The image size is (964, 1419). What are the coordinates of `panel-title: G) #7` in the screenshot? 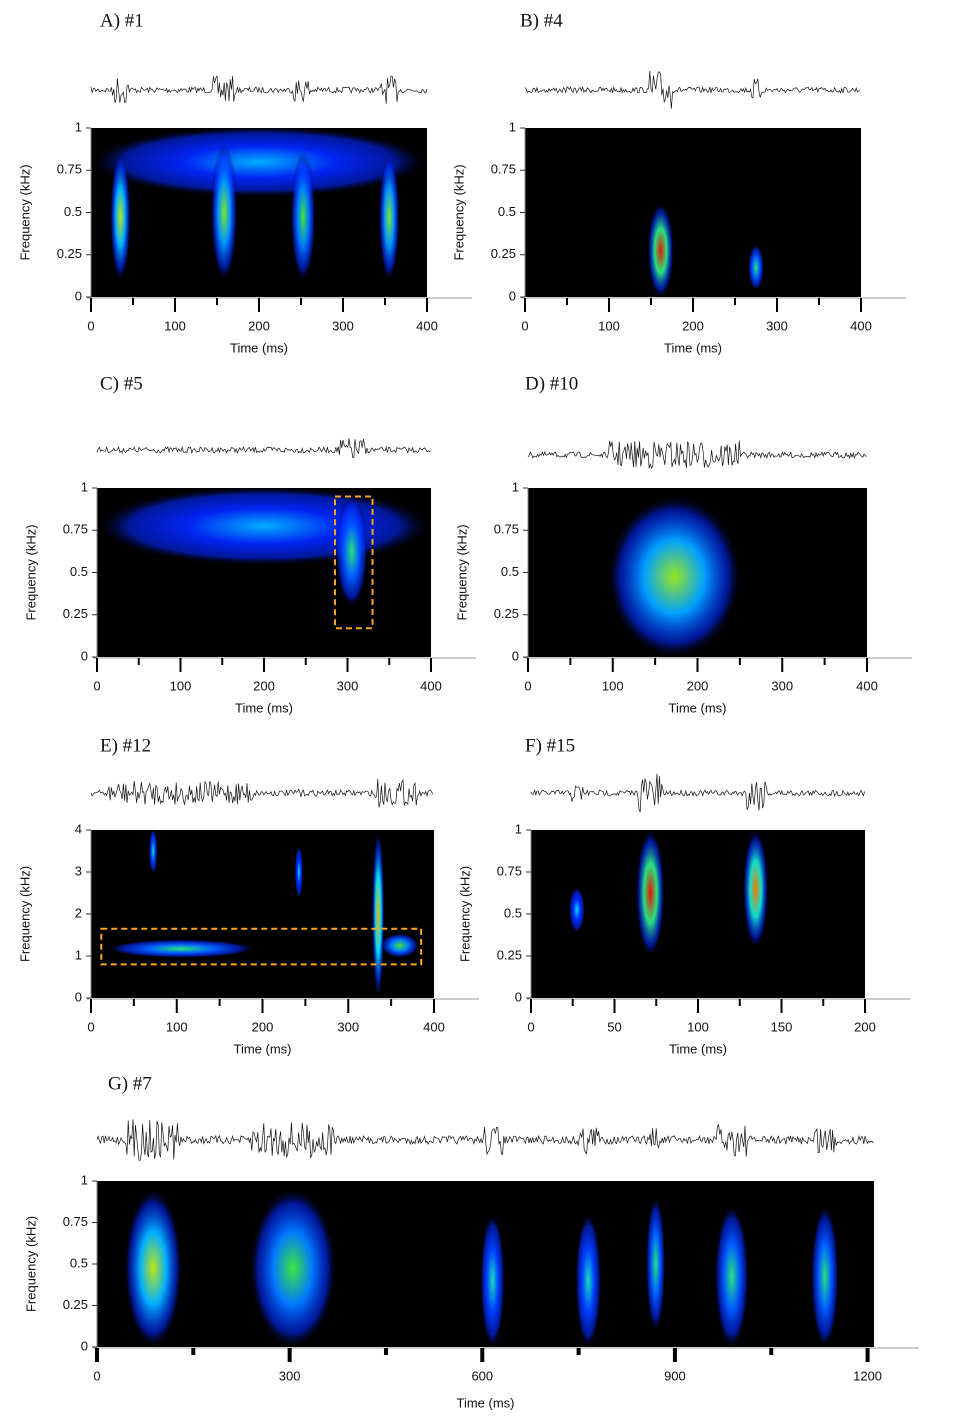 It's located at (130, 1083).